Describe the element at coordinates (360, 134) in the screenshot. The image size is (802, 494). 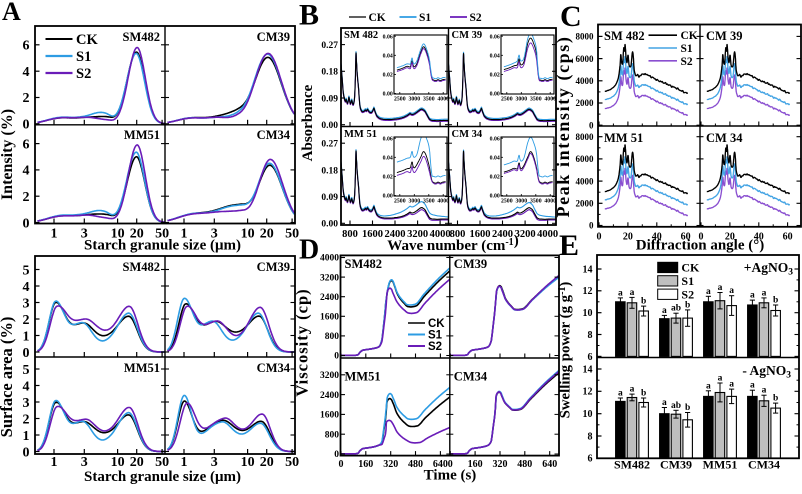
I see `svg-text: MM 51` at that location.